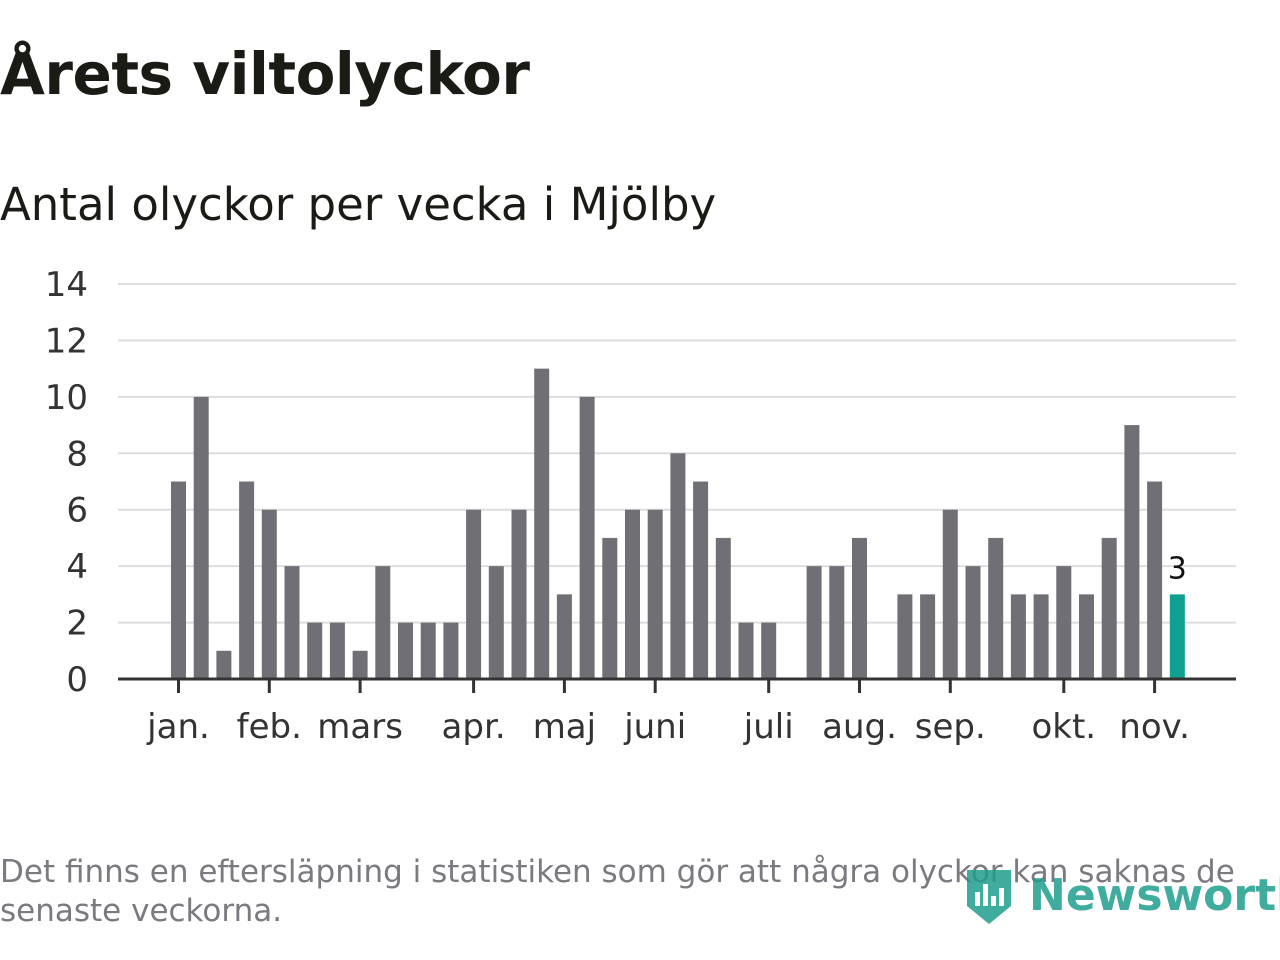 This screenshot has width=1280, height=960. Describe the element at coordinates (1154, 727) in the screenshot. I see `x-tick-label: nov.` at that location.